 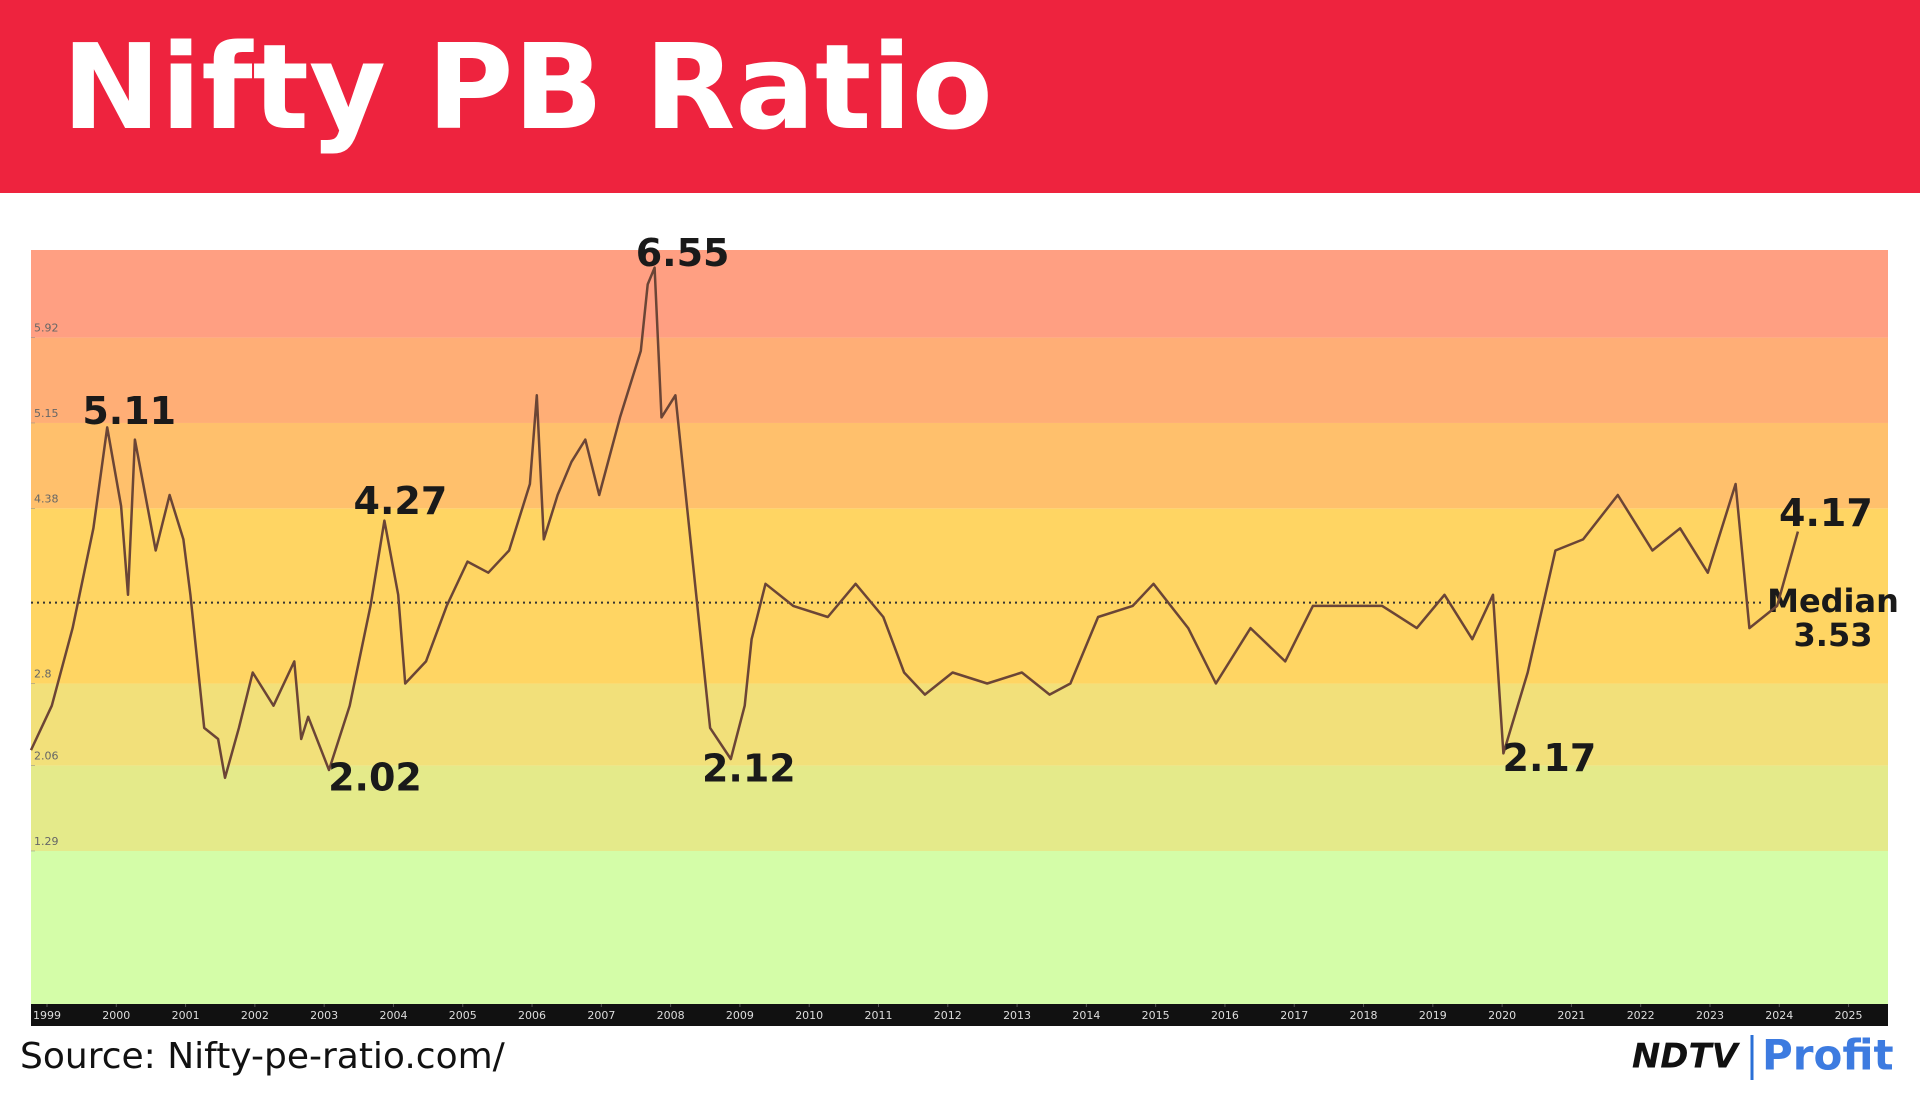 What do you see at coordinates (532, 1015) in the screenshot?
I see `x-tick-label: 2006` at bounding box center [532, 1015].